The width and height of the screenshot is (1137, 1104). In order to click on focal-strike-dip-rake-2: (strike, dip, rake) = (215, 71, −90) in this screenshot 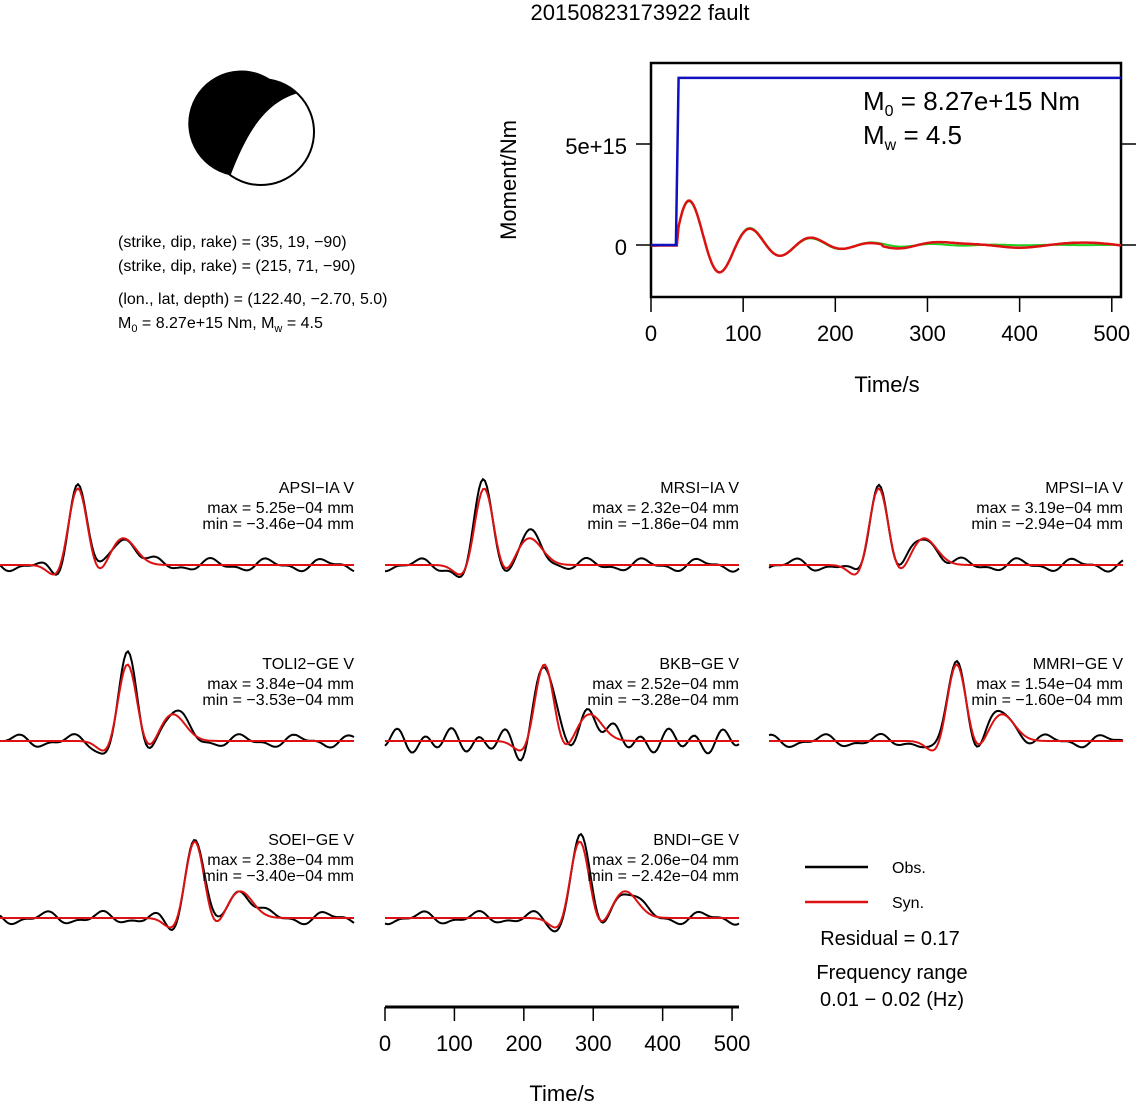, I will do `click(236, 266)`.